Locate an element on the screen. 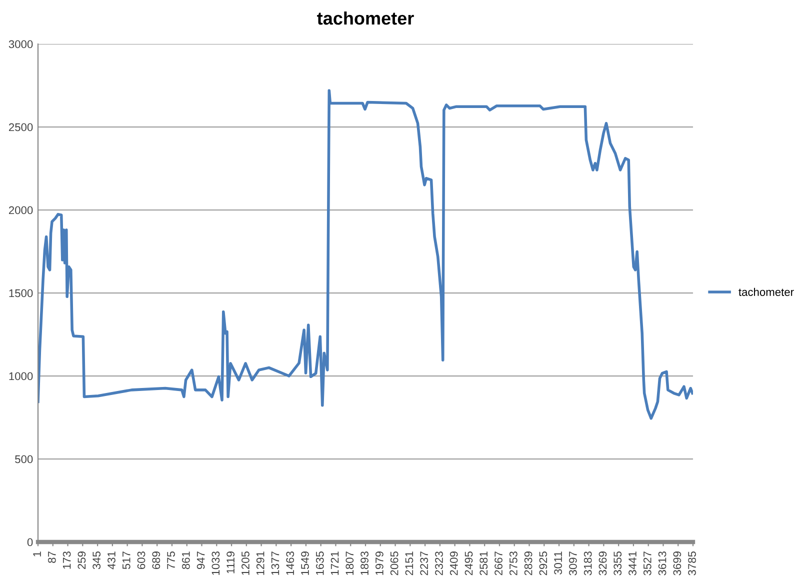 This screenshot has width=800, height=576. x-tick-label: 1893 is located at coordinates (364, 563).